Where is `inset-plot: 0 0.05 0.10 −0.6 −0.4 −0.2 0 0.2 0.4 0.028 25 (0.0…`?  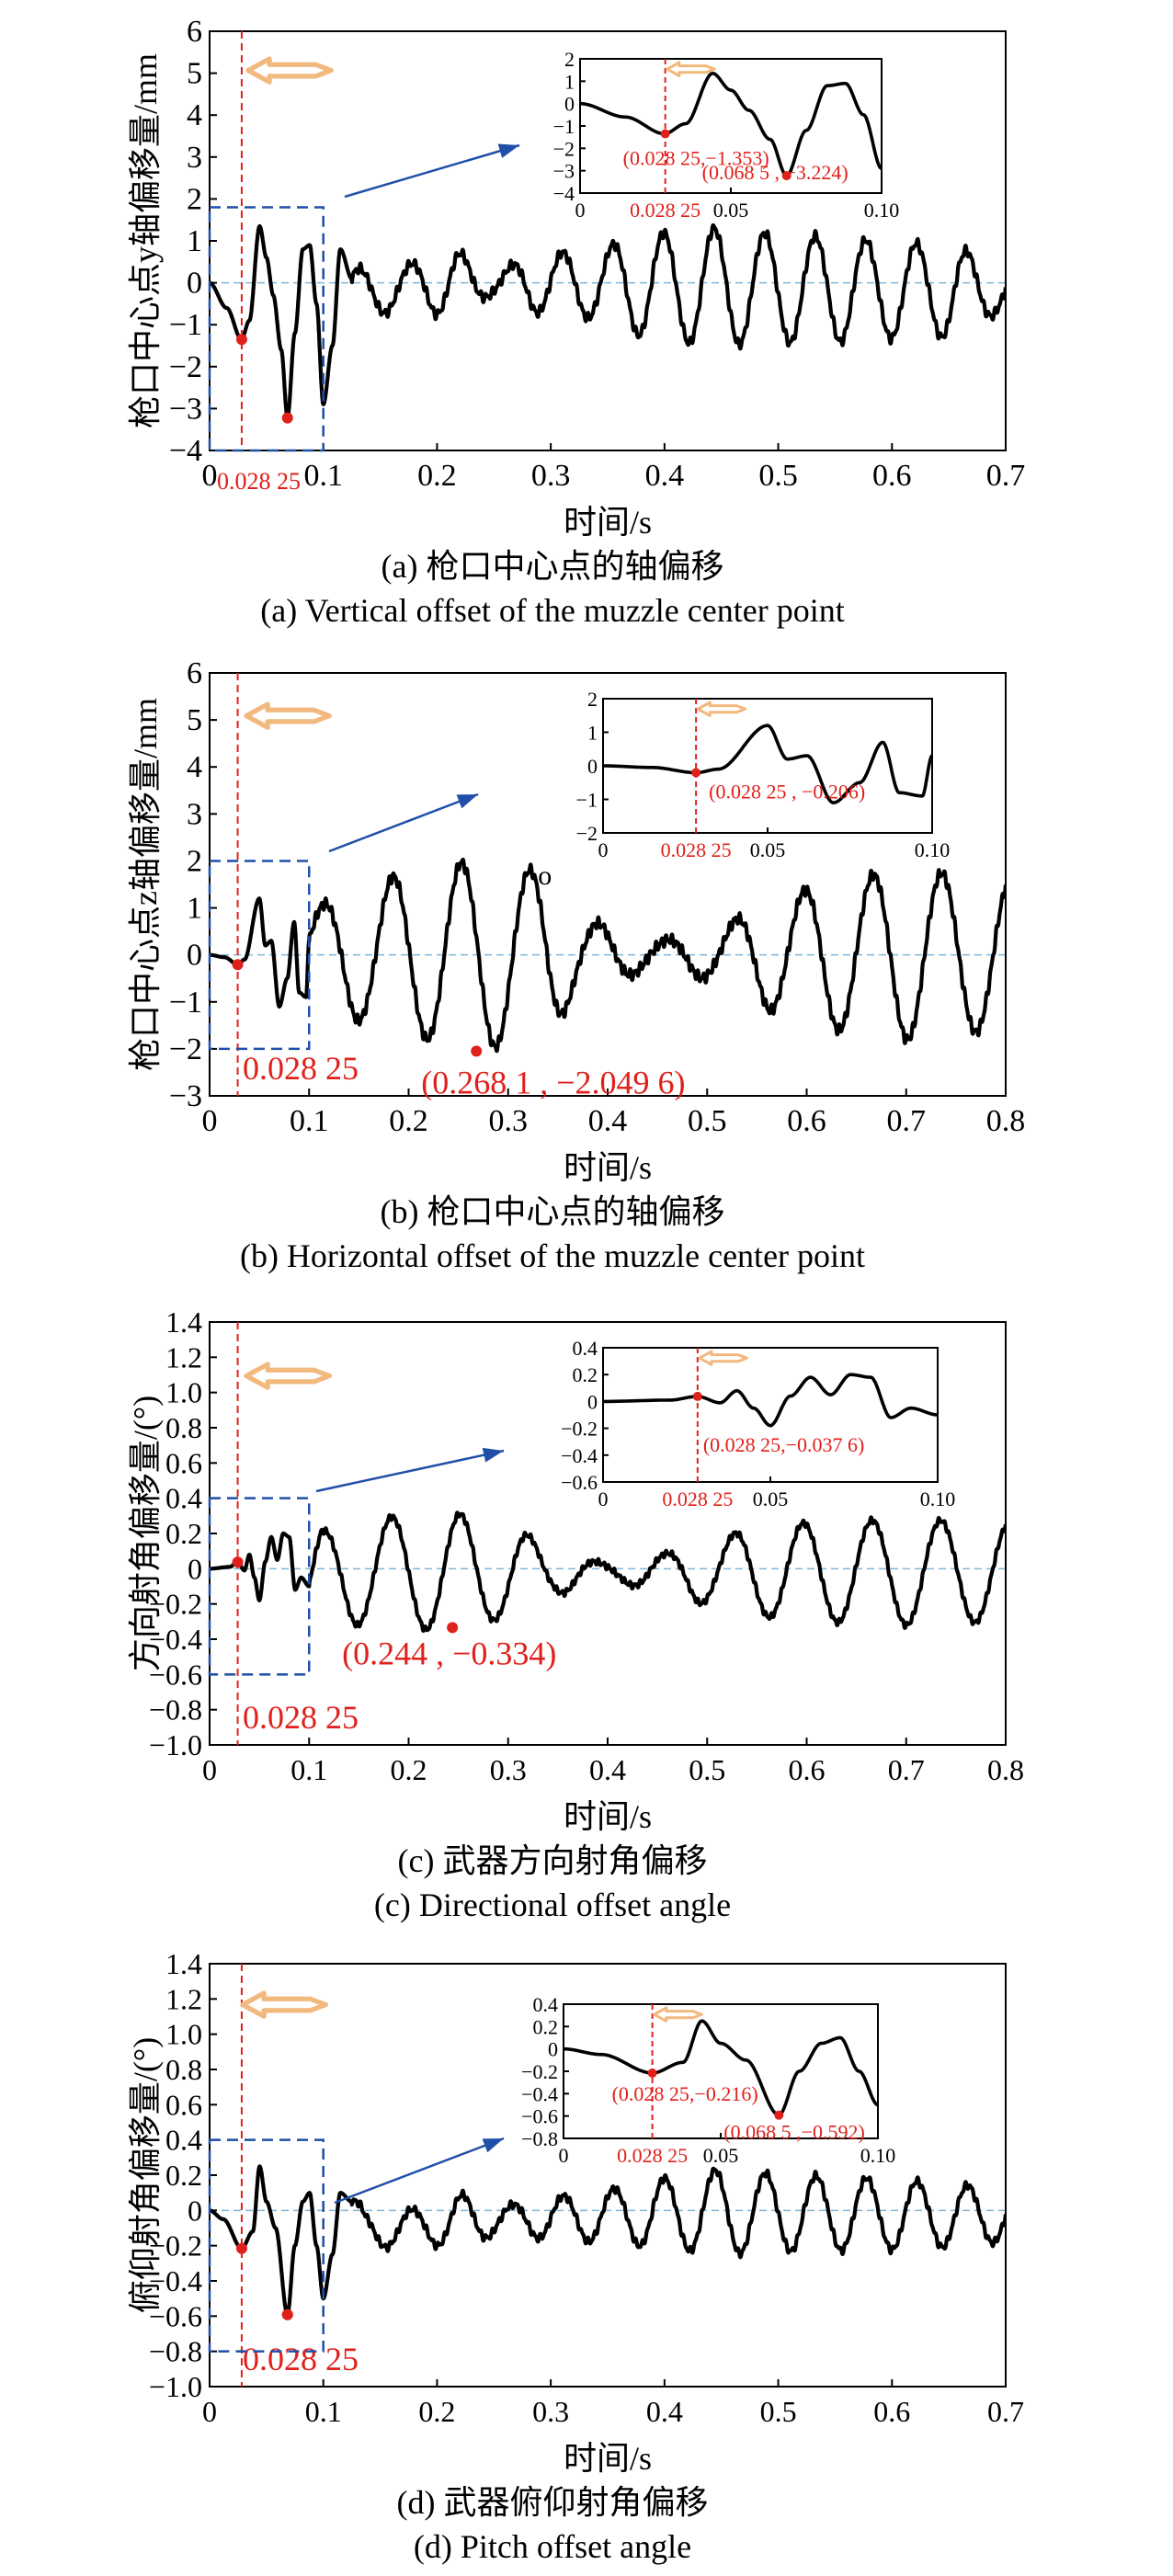 inset-plot: 0 0.05 0.10 −0.6 −0.4 −0.2 0 0.2 0.4 0.028 25 (0.0… is located at coordinates (758, 1423).